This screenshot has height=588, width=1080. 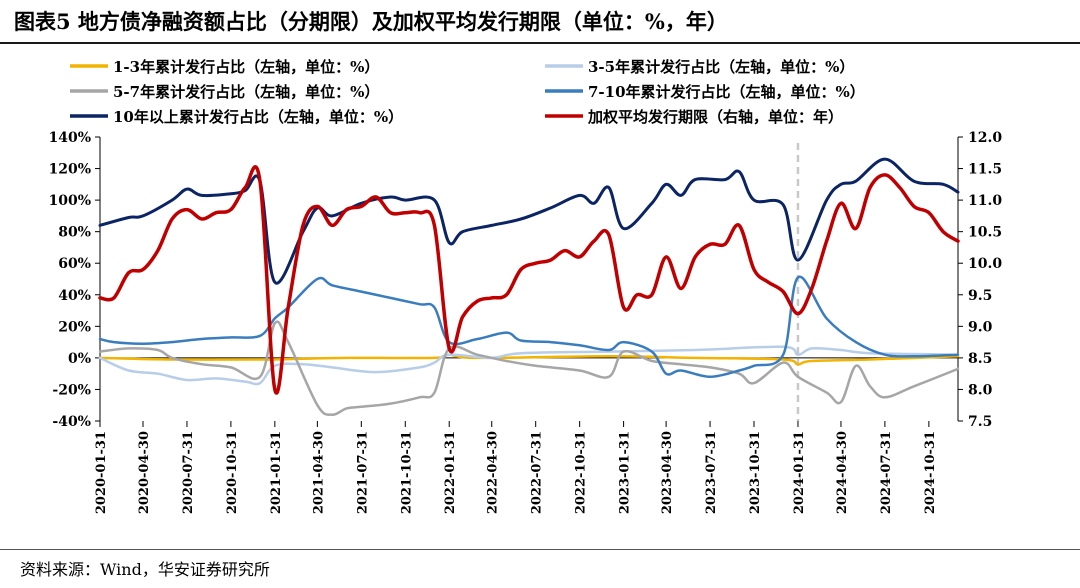 I want to click on left-tick-label: 60%, so click(x=74, y=264).